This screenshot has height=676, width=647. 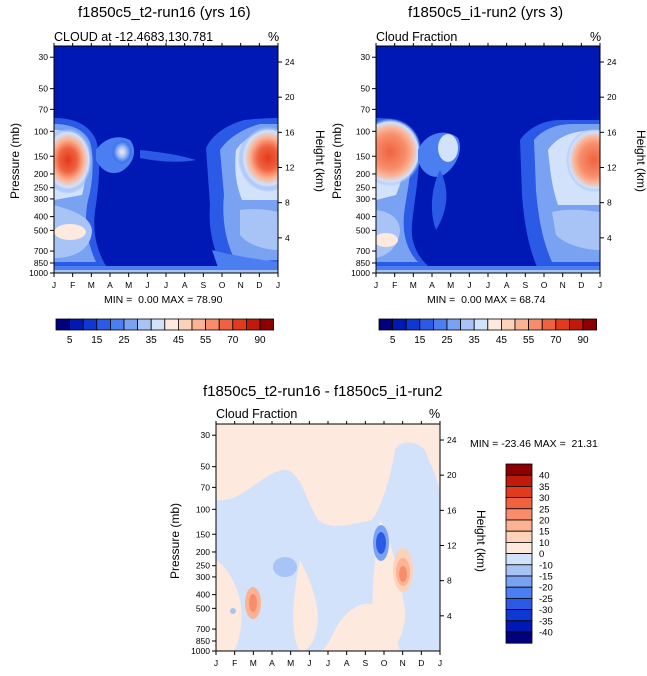 I want to click on colorbar-label: 90, so click(x=583, y=340).